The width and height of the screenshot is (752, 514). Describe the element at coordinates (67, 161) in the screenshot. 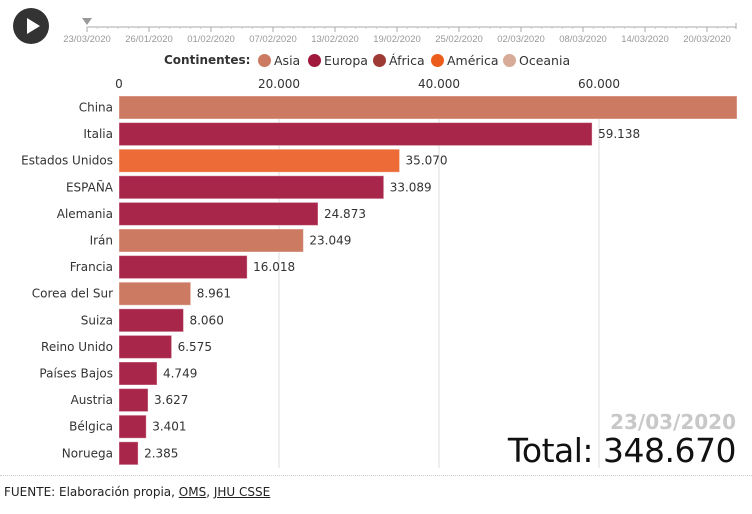

I see `category-label: Estados Unidos` at that location.